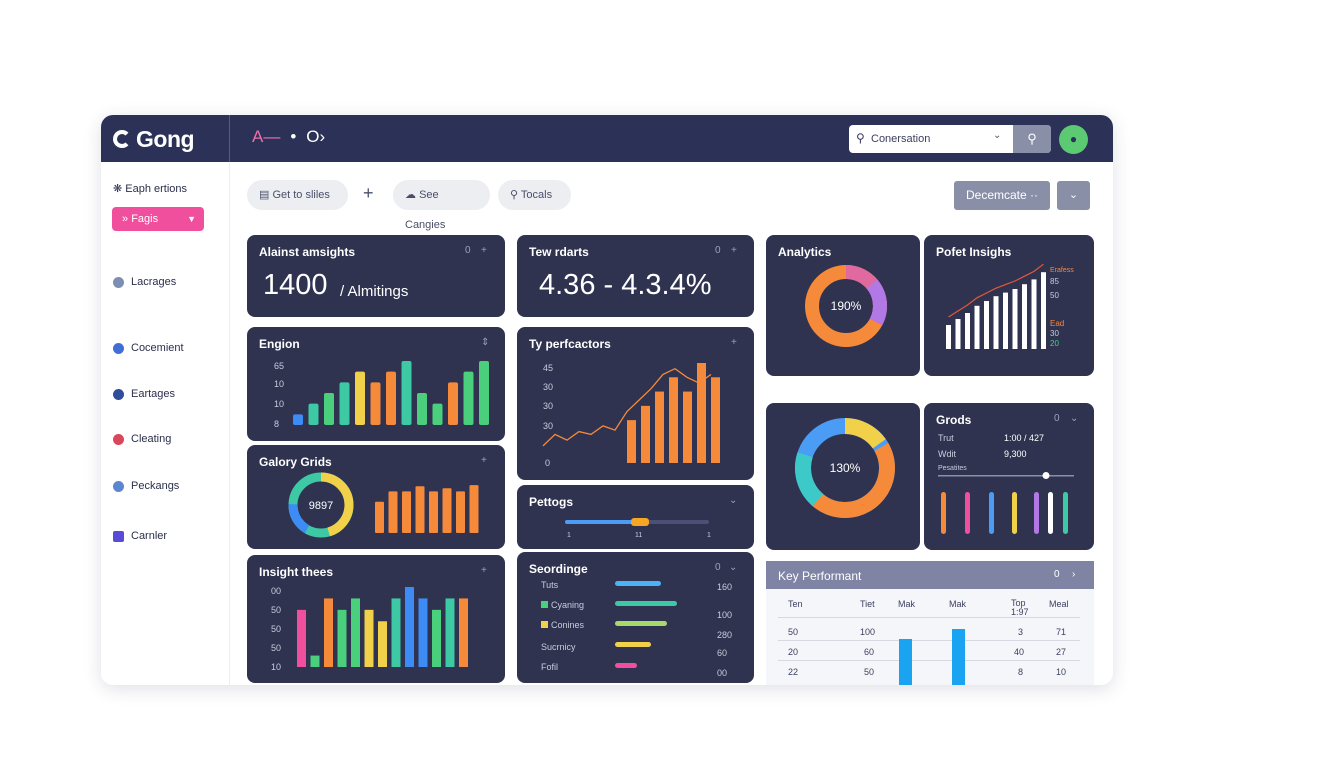 This screenshot has width=1344, height=768. I want to click on card-title: Insight thees, so click(296, 572).